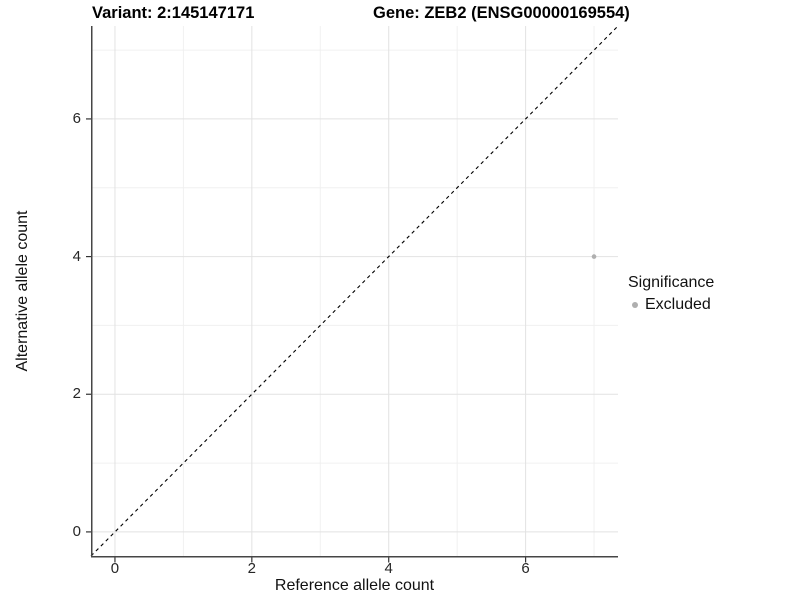 This screenshot has width=800, height=600. Describe the element at coordinates (671, 294) in the screenshot. I see `legend: Significance Excluded` at that location.